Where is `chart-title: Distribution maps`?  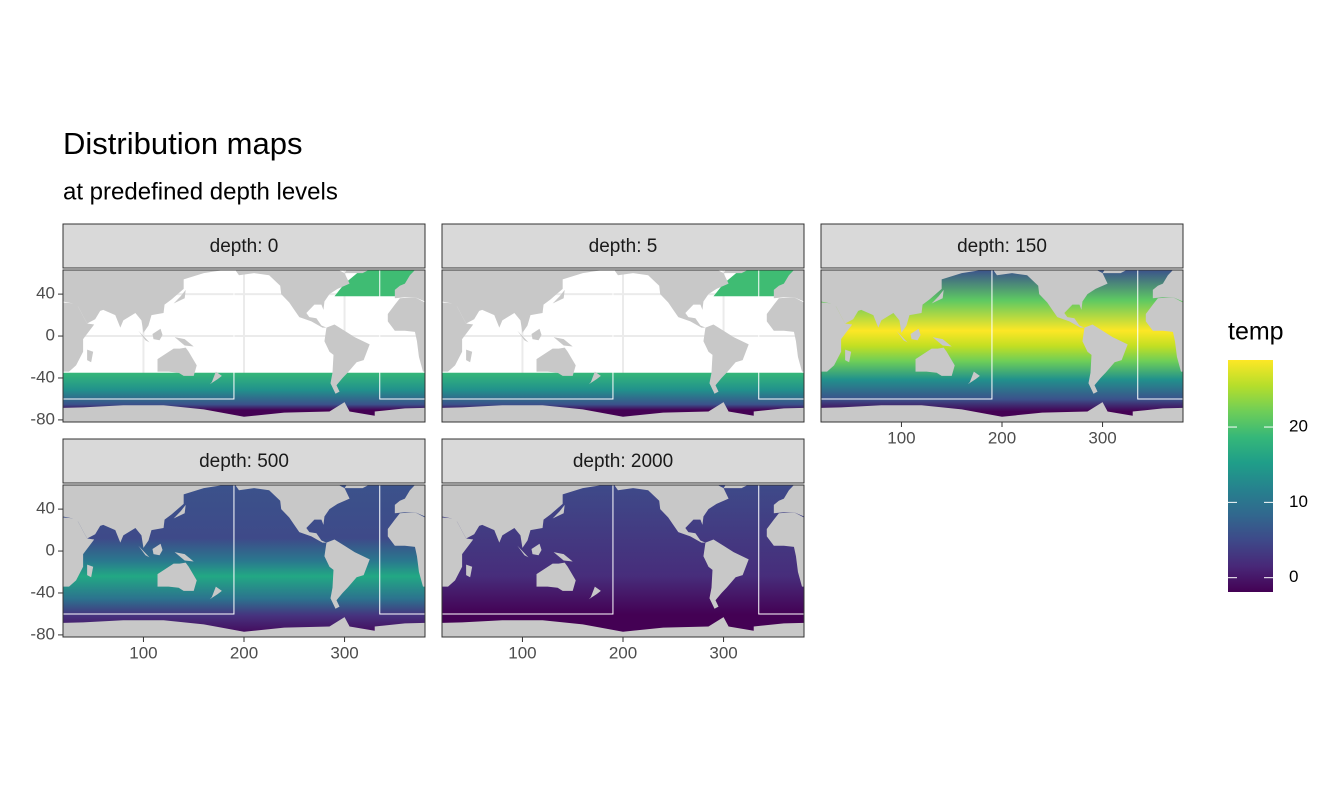 chart-title: Distribution maps is located at coordinates (182, 143).